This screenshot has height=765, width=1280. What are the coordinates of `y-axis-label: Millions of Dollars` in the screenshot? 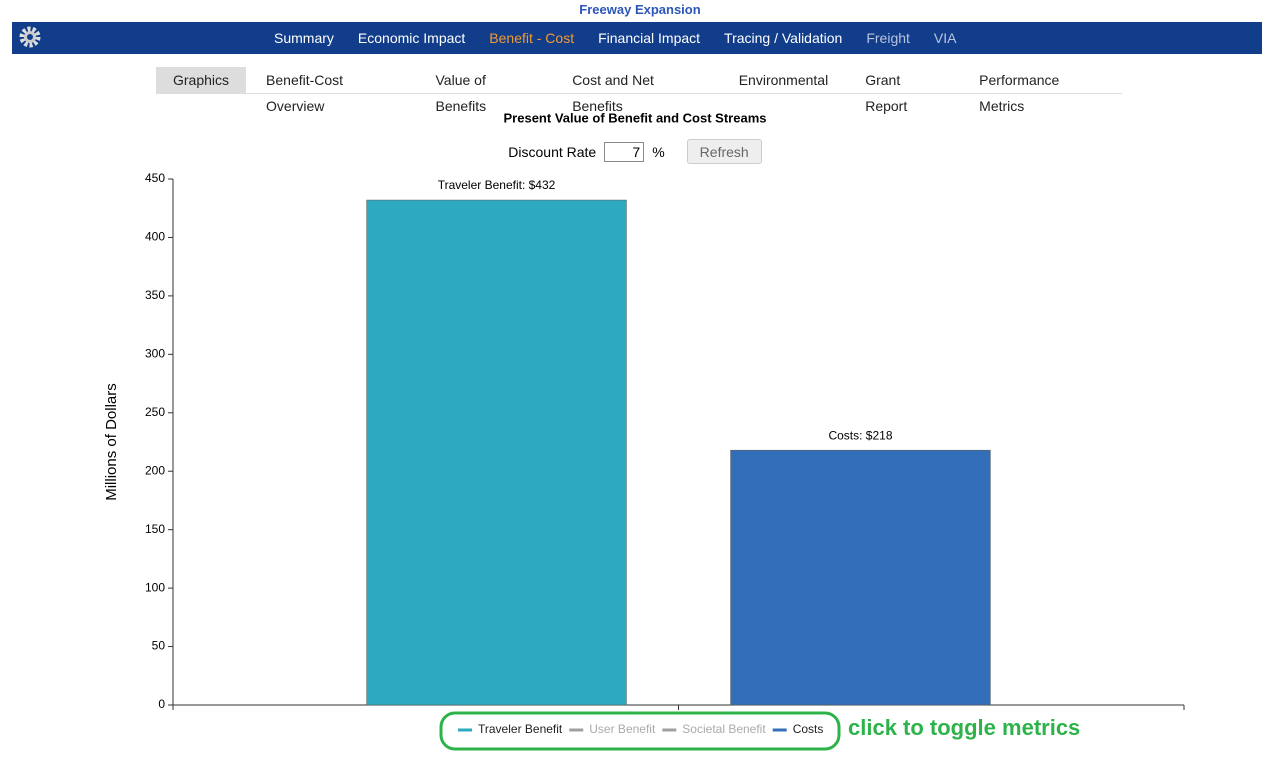 It's located at (111, 442).